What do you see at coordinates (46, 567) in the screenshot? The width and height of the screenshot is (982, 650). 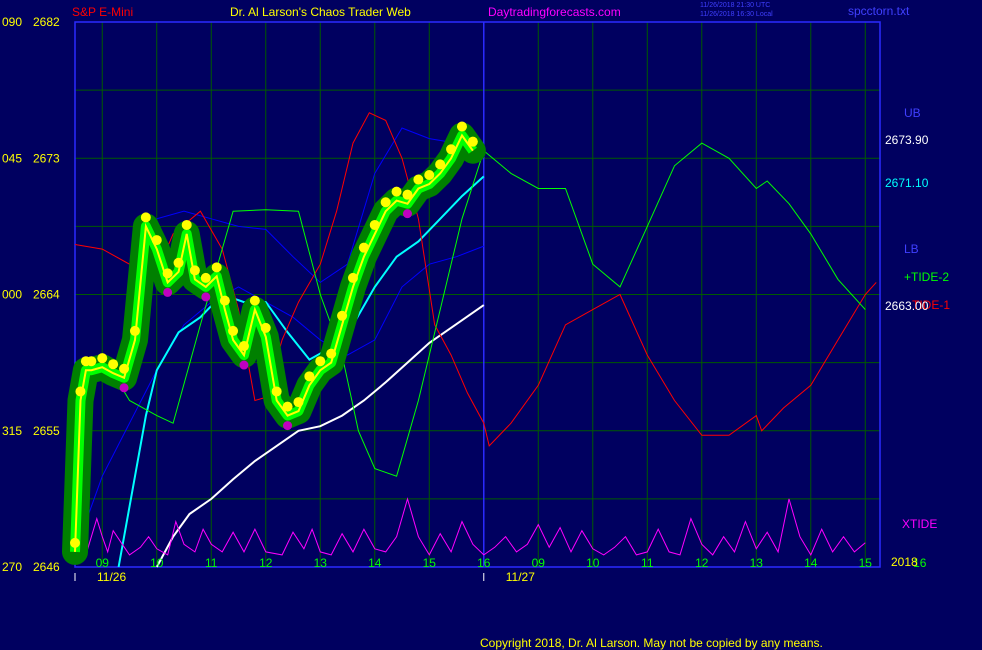 I see `y-tick-label: 2646` at bounding box center [46, 567].